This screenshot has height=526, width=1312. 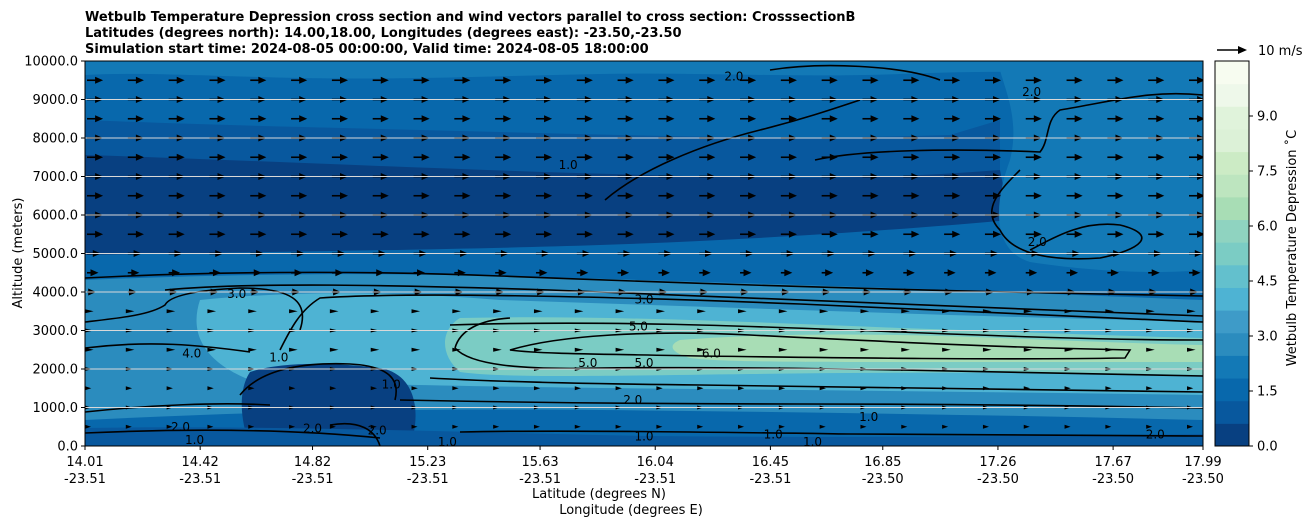 I want to click on y-tick-label-0: 0.0, so click(x=67, y=447).